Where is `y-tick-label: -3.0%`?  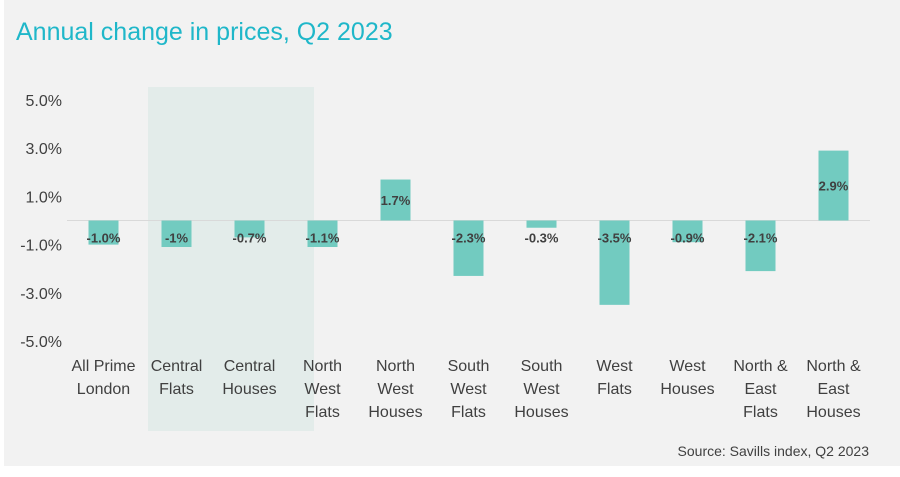
y-tick-label: -3.0% is located at coordinates (41, 294).